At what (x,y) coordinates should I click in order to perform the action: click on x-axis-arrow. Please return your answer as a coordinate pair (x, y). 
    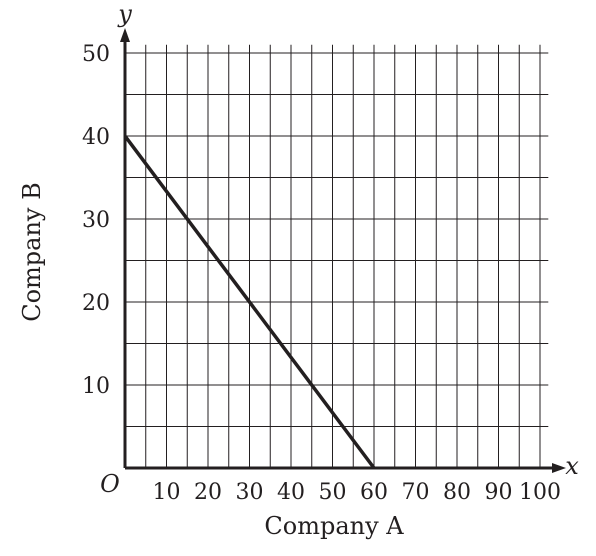
    Looking at the image, I should click on (559, 468).